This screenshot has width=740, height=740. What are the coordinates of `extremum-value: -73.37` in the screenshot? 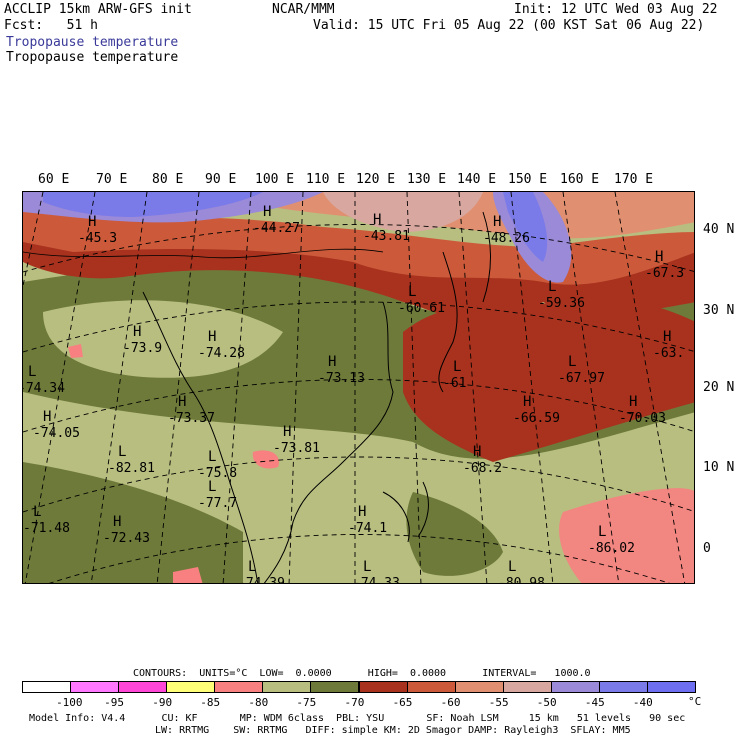 It's located at (191, 418).